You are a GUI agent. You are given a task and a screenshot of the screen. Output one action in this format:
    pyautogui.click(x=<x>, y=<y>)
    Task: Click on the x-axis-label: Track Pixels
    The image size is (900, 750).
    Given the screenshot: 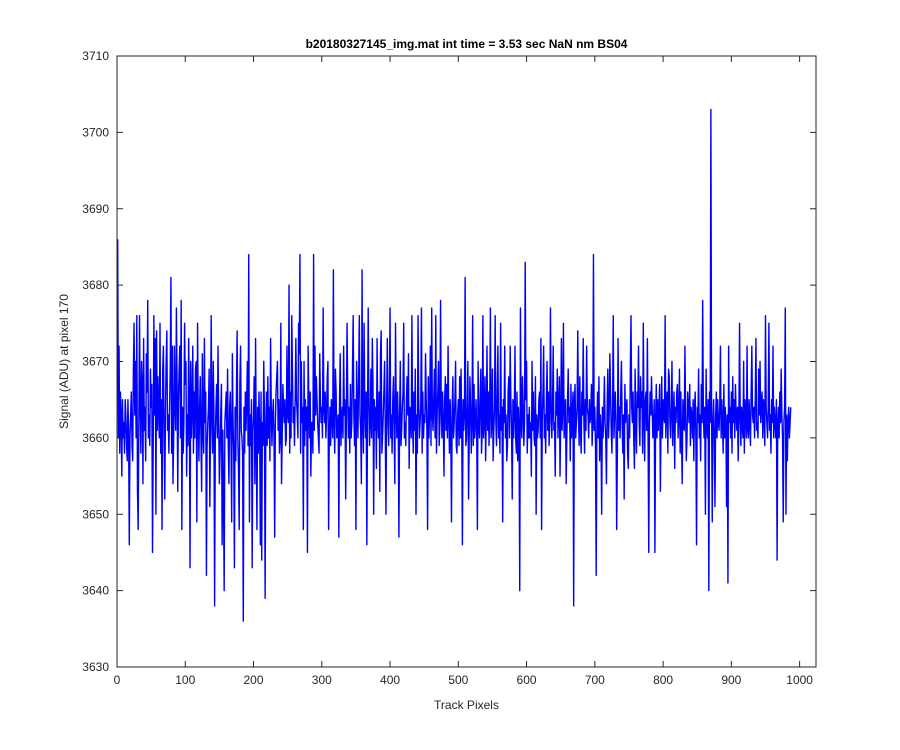 What is the action you would take?
    pyautogui.click(x=466, y=705)
    